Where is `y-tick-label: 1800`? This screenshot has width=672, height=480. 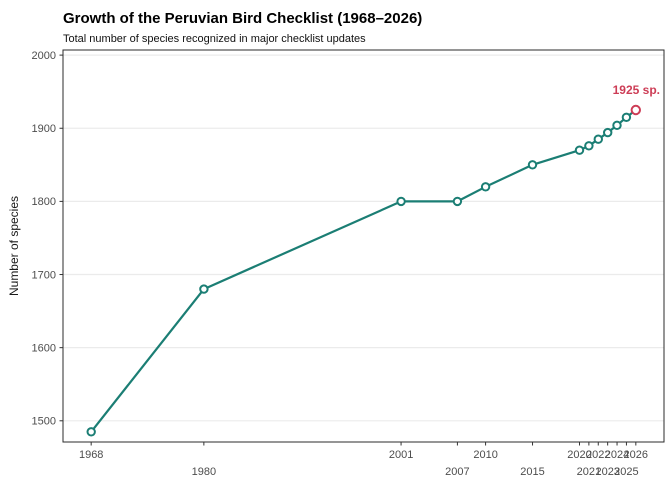 y-tick-label: 1800 is located at coordinates (44, 202).